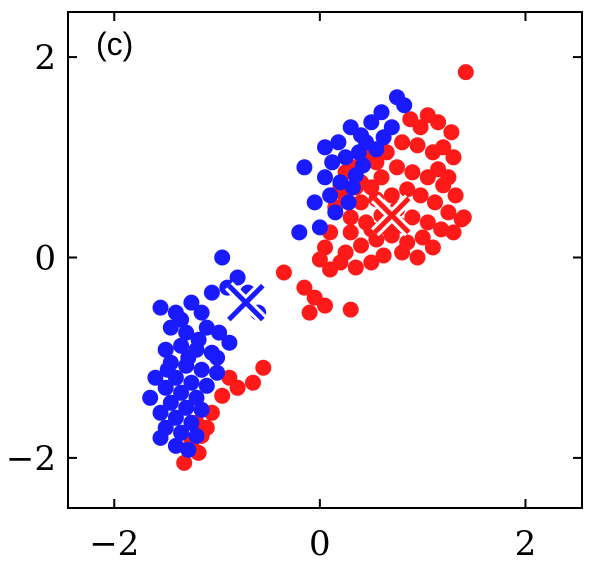  I want to click on centroid-layer, so click(318, 259).